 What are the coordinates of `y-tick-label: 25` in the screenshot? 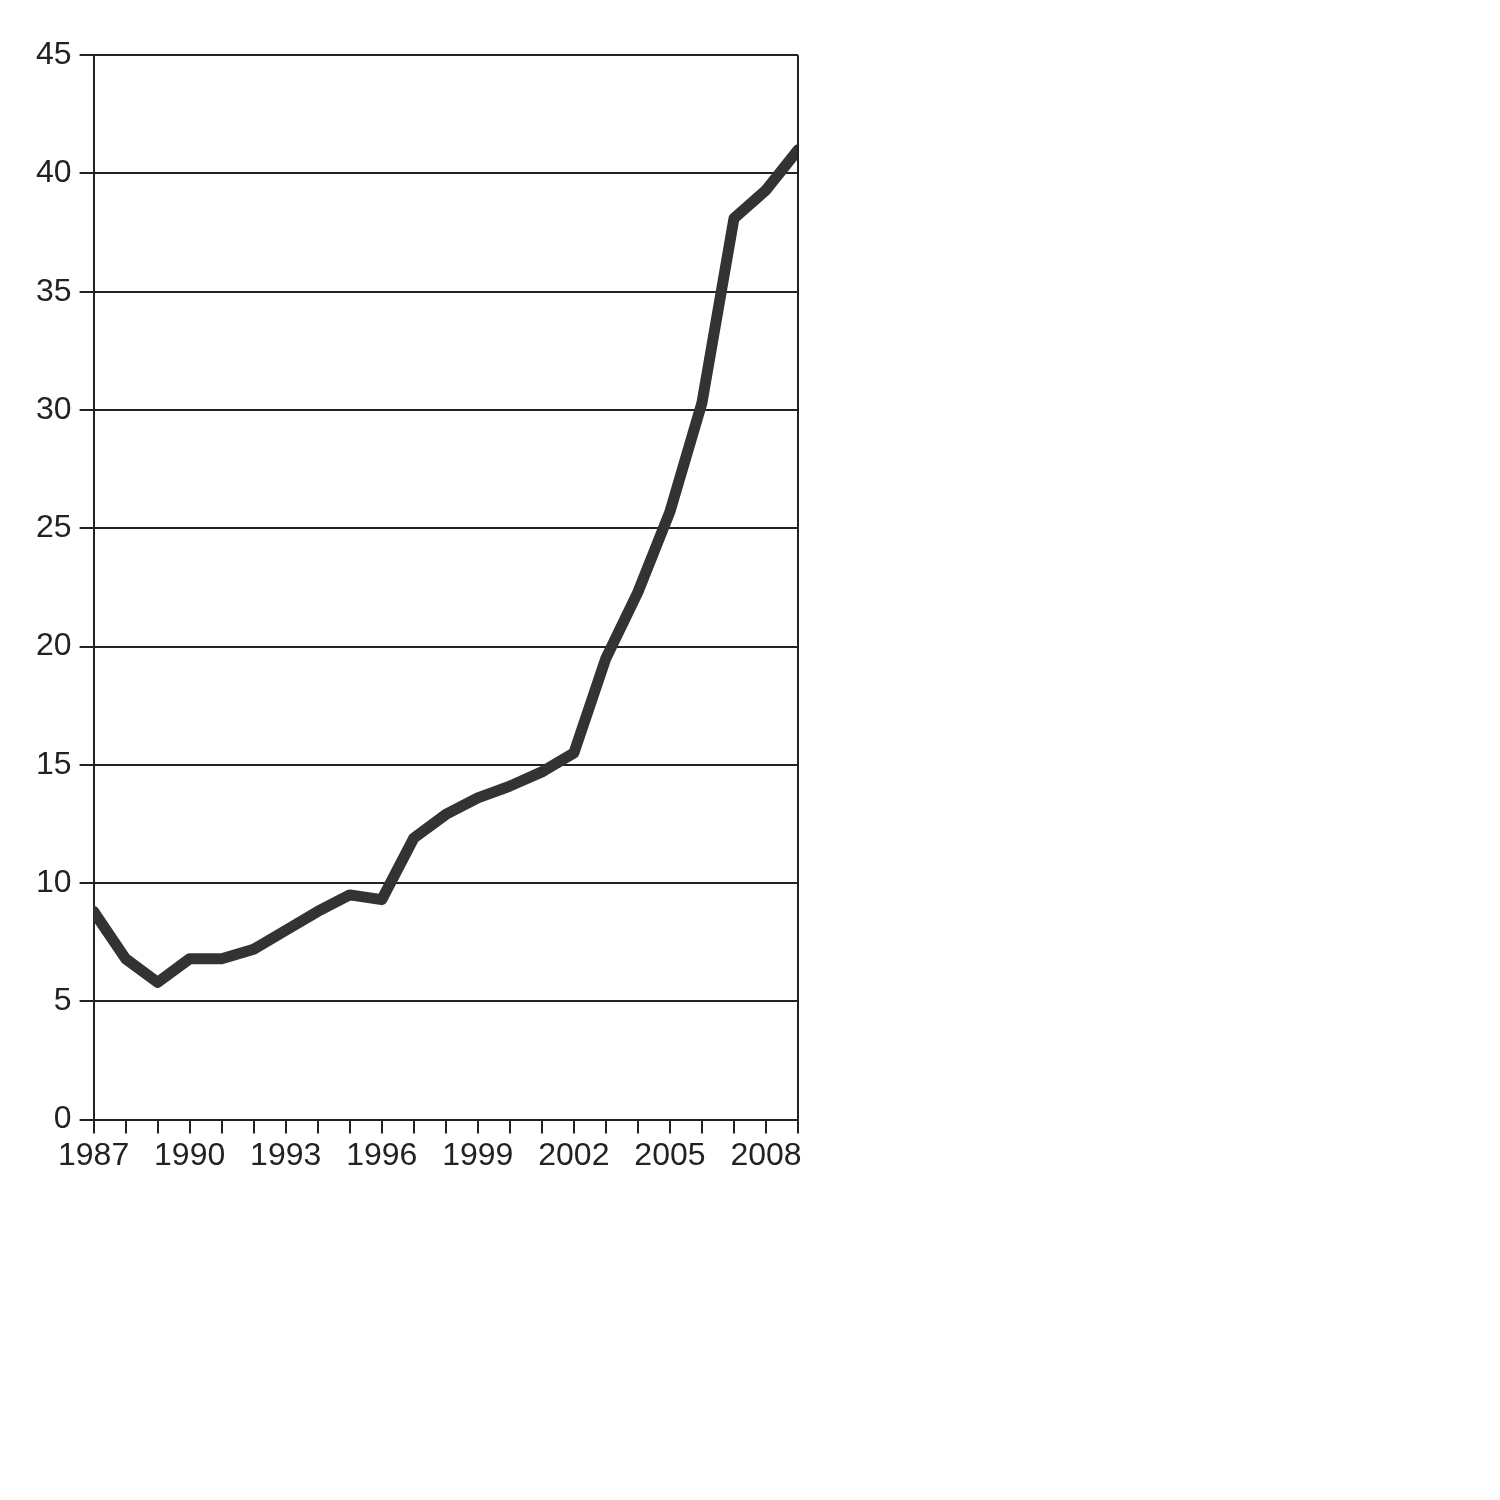 It's located at (54, 526).